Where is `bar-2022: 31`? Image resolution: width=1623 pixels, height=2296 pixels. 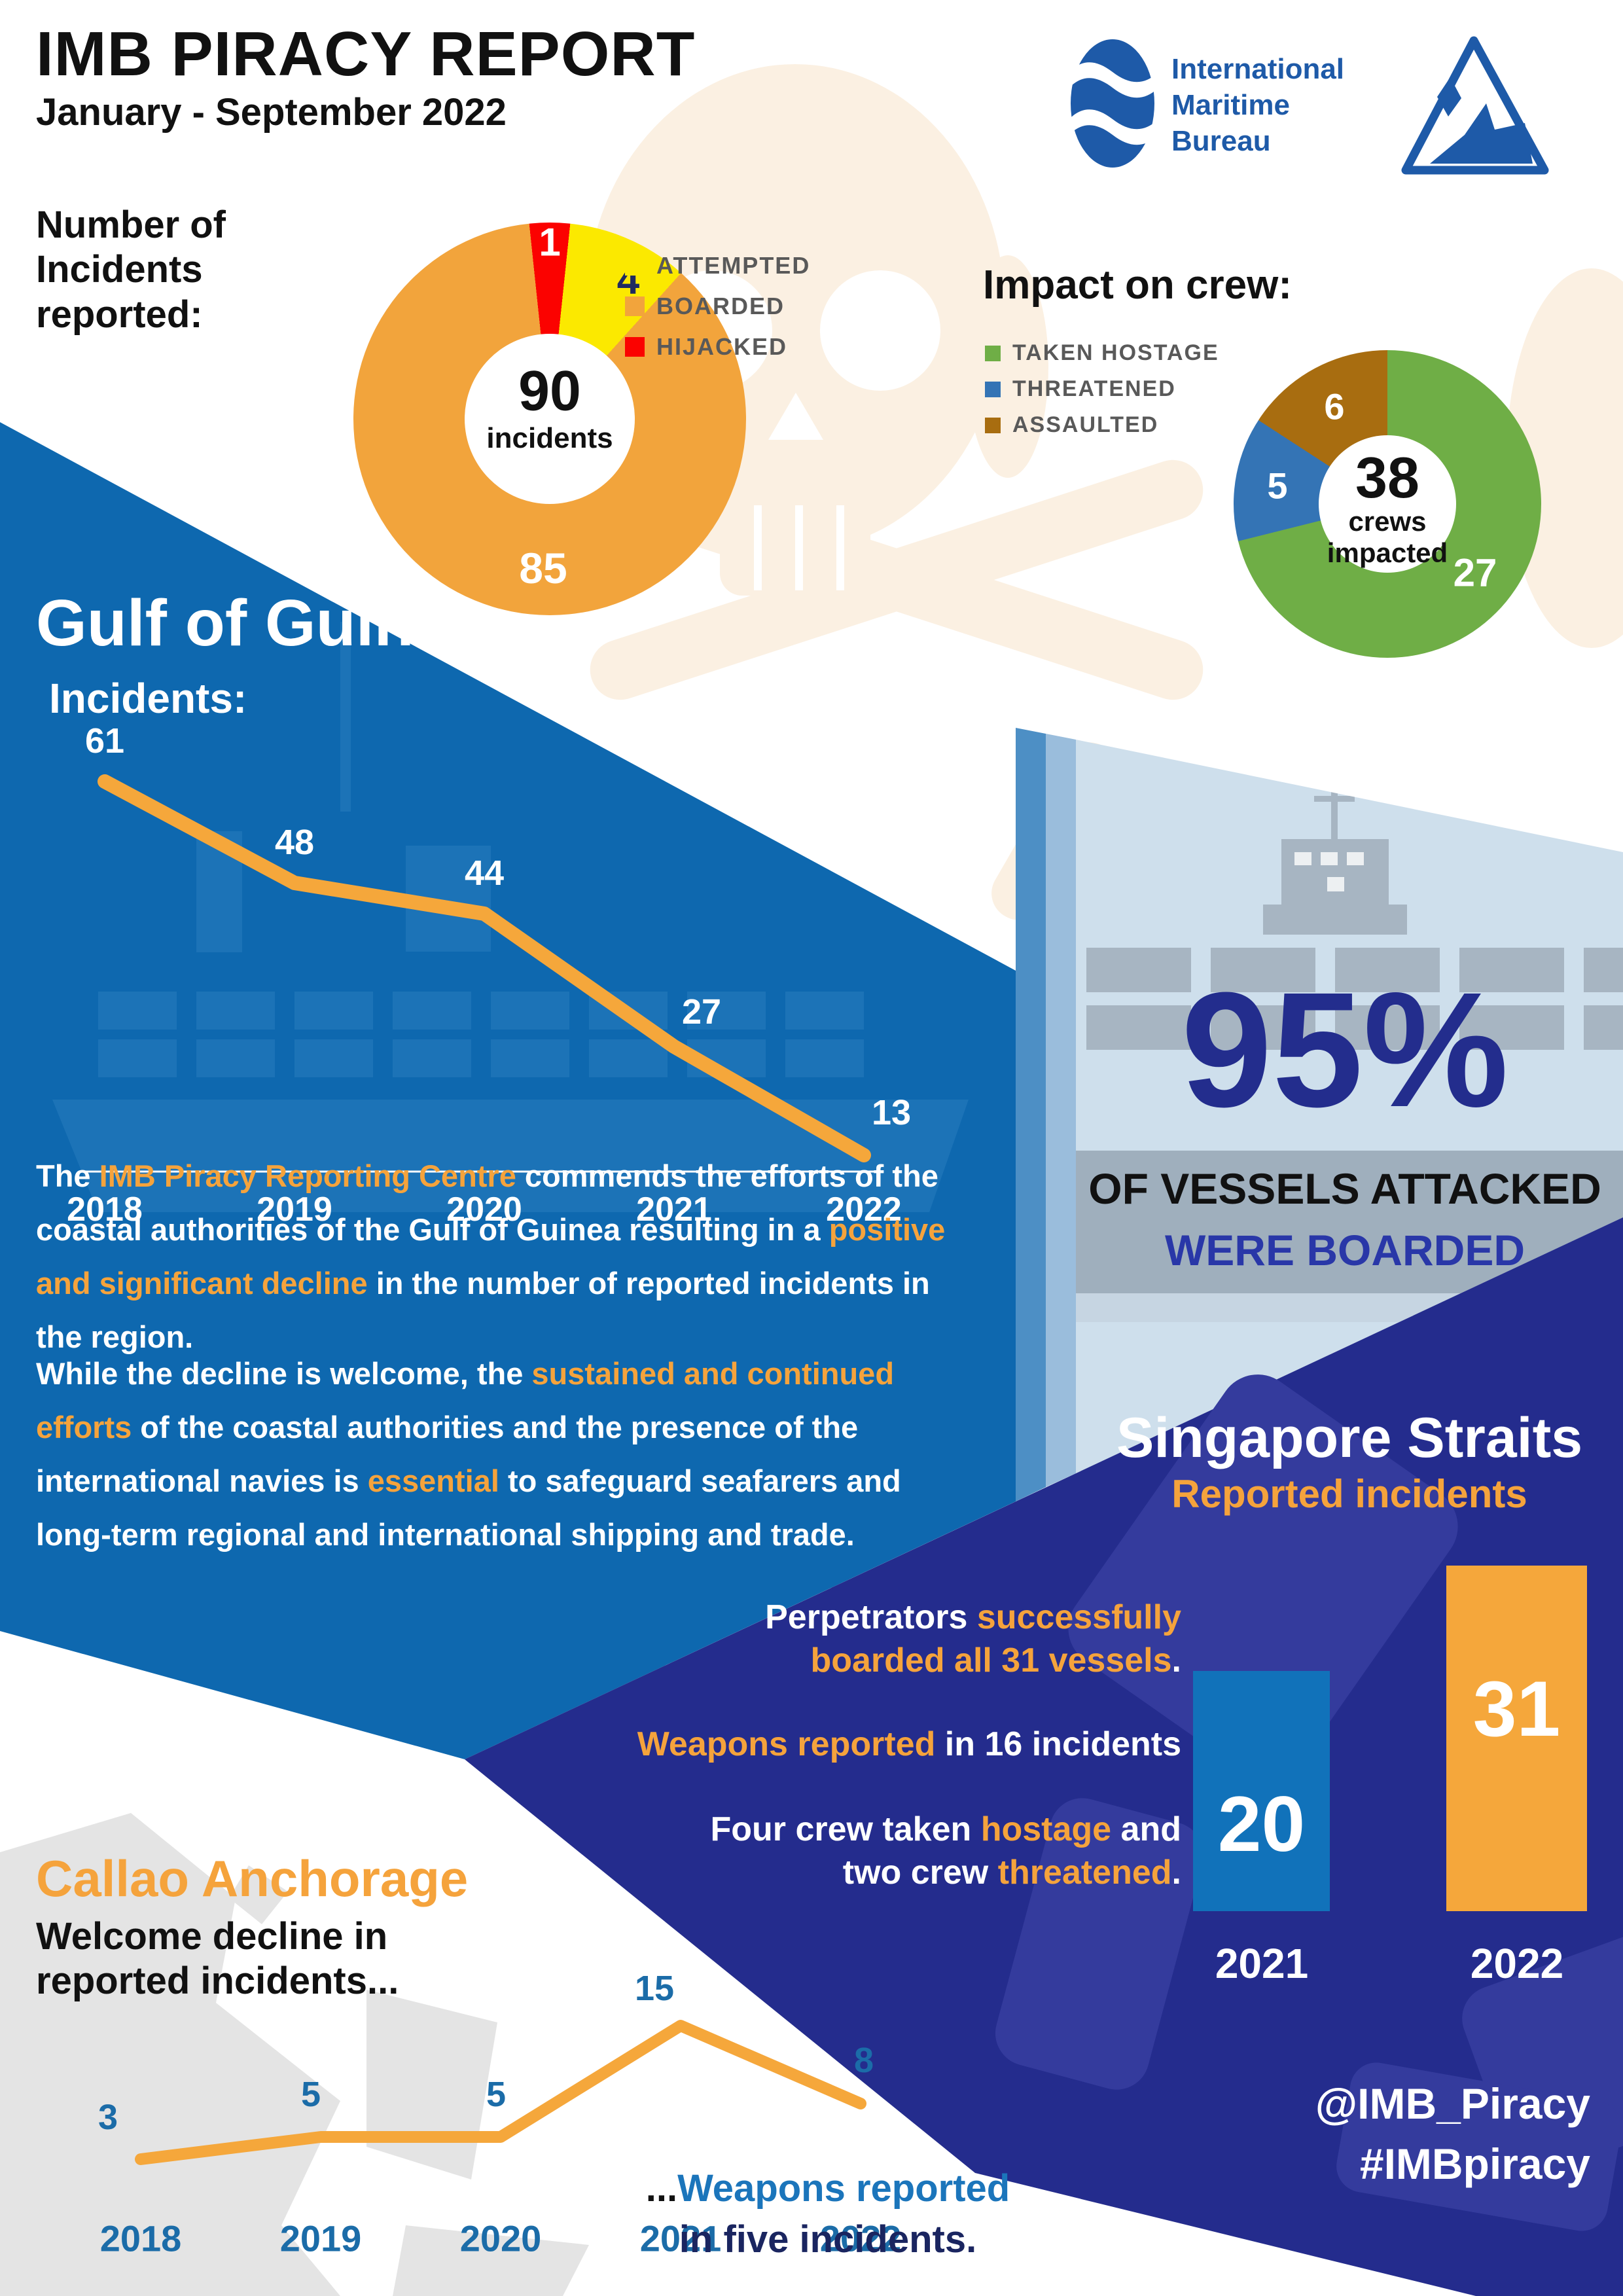
bar-2022: 31 is located at coordinates (1516, 1738).